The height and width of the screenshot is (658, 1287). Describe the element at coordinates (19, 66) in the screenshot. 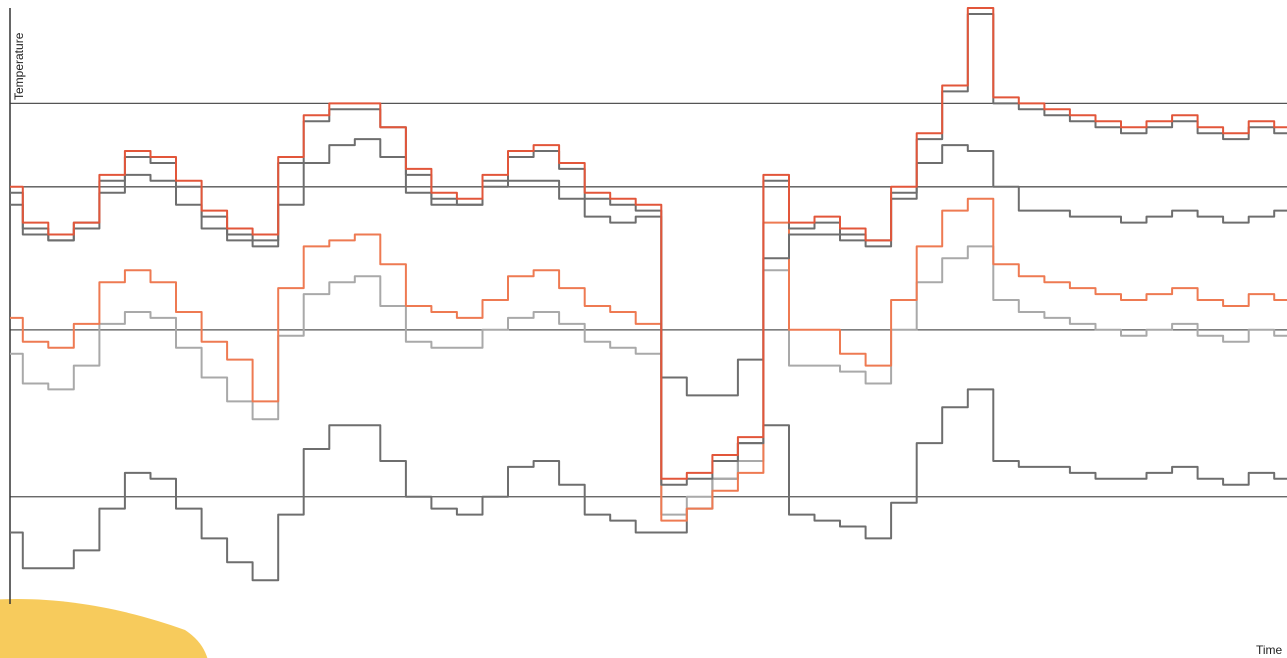

I see `y-axis-label: Temperature` at that location.